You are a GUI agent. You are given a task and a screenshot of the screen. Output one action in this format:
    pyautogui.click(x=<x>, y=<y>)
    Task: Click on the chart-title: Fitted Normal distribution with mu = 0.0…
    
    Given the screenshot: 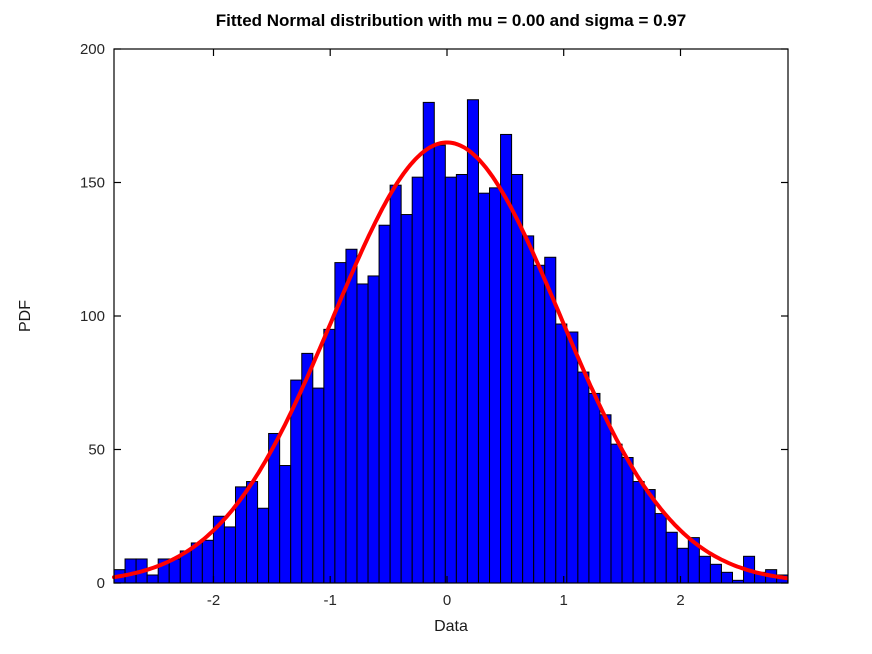 What is the action you would take?
    pyautogui.click(x=451, y=20)
    